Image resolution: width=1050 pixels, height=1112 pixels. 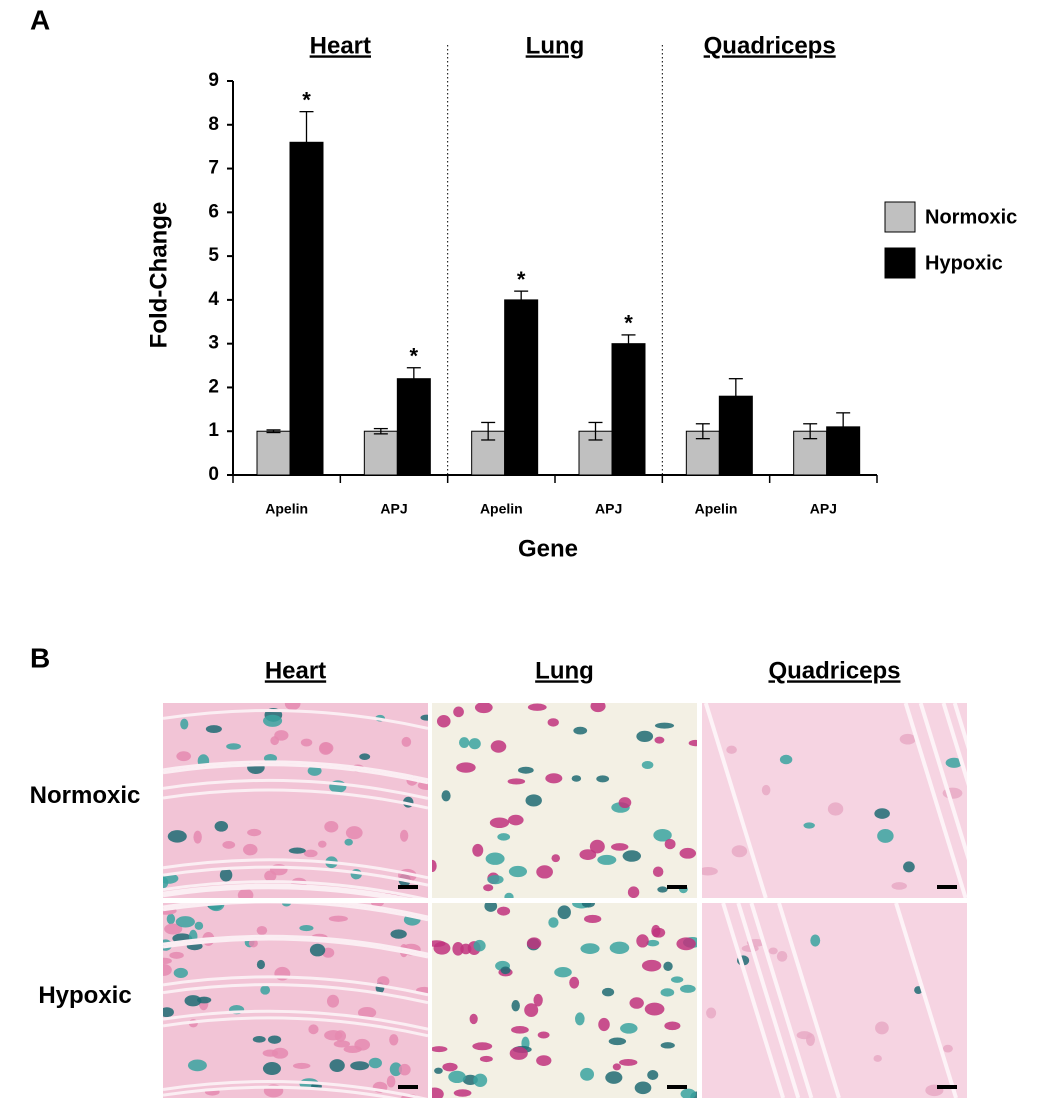 What do you see at coordinates (716, 509) in the screenshot?
I see `x-tick-label: Apelin` at bounding box center [716, 509].